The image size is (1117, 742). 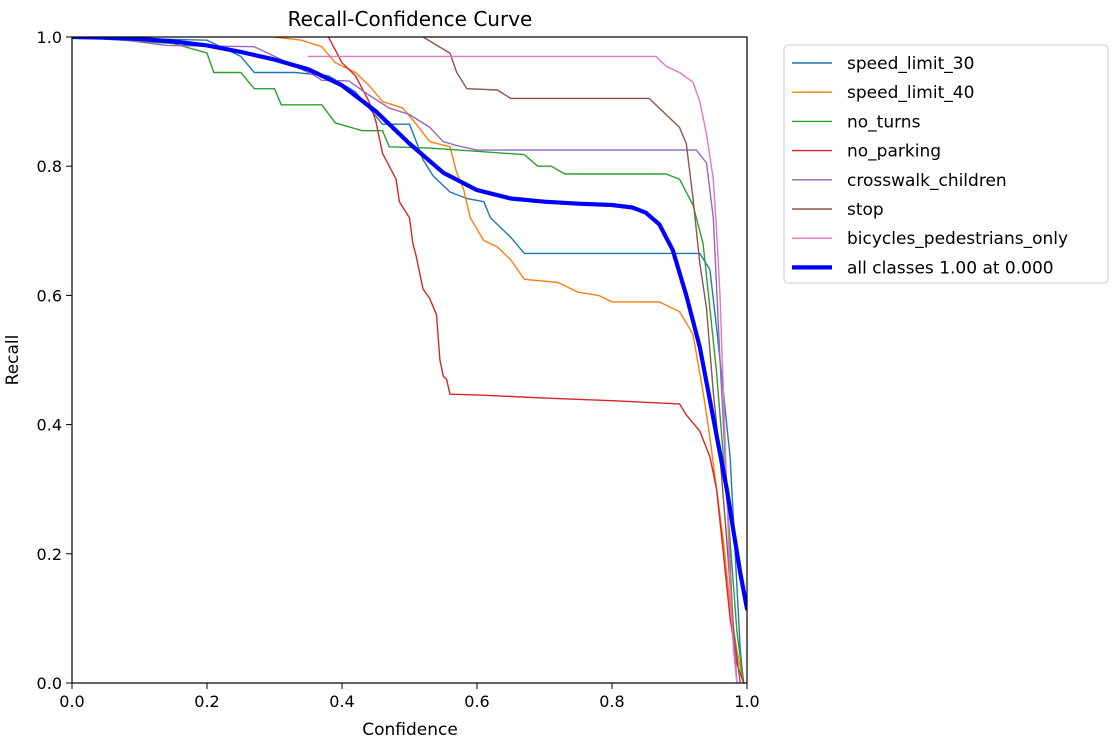 I want to click on chart-title: Recall-Confidence Curve, so click(x=410, y=19).